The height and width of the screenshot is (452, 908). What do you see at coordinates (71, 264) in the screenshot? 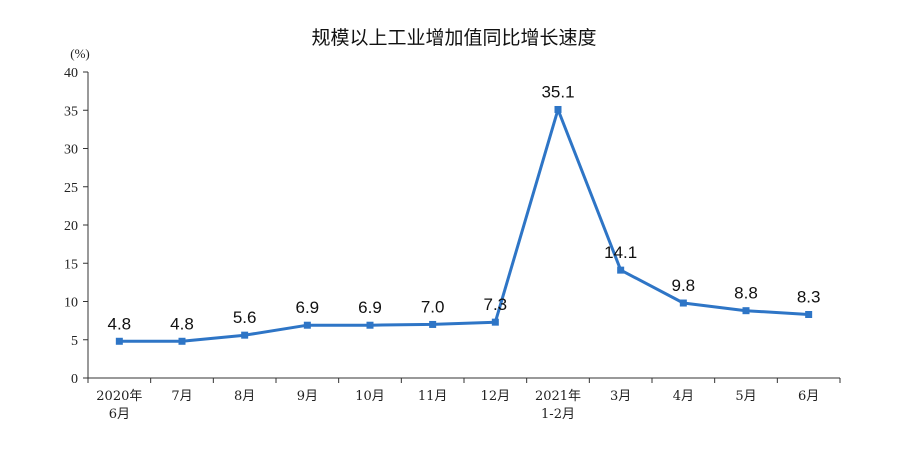
I see `y-tick-label: 15` at bounding box center [71, 264].